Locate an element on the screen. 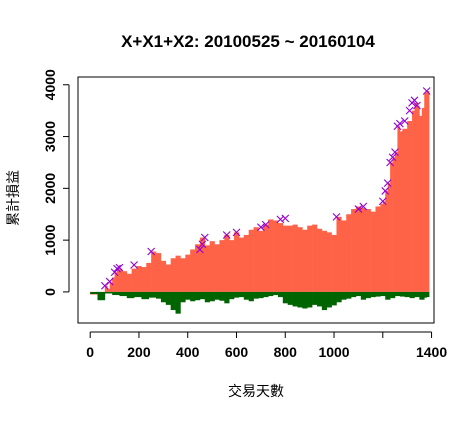  y-tick-label: 2000 is located at coordinates (50, 188).